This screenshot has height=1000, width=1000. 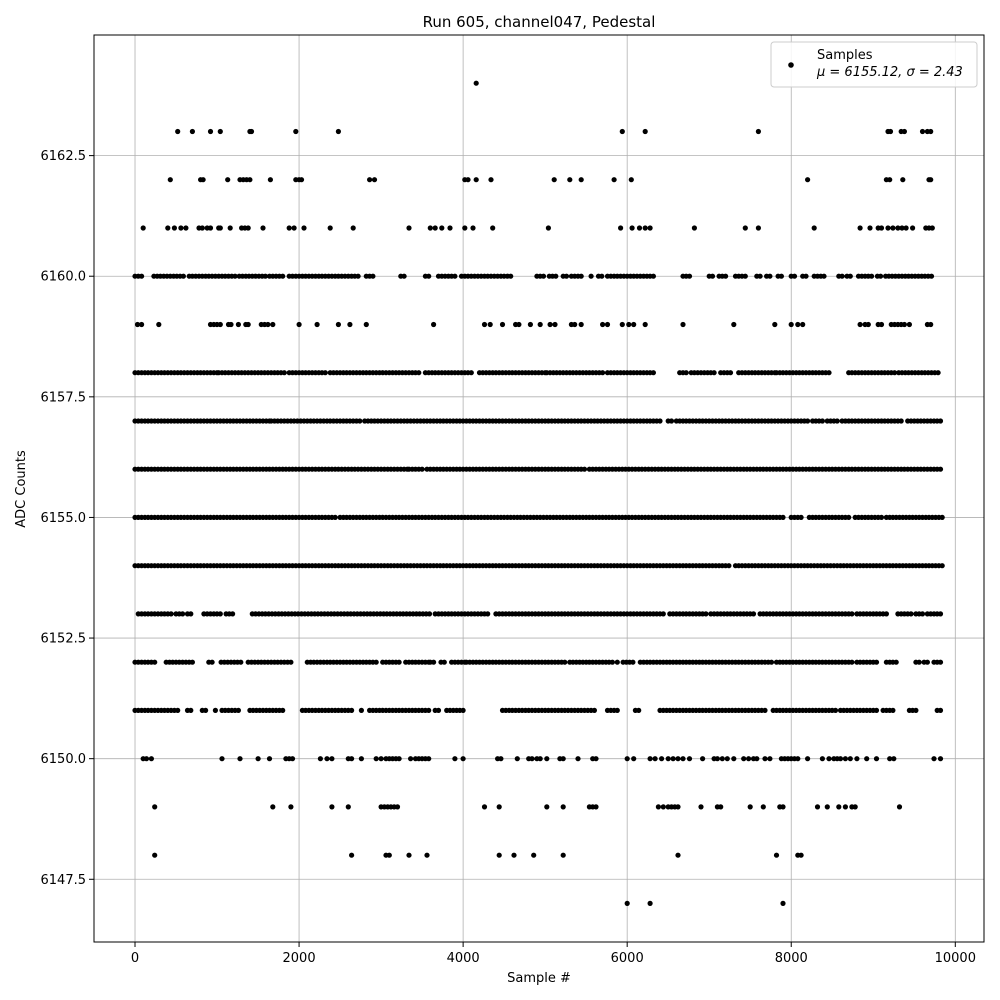 What do you see at coordinates (64, 759) in the screenshot?
I see `y-tick-label: 6150.0` at bounding box center [64, 759].